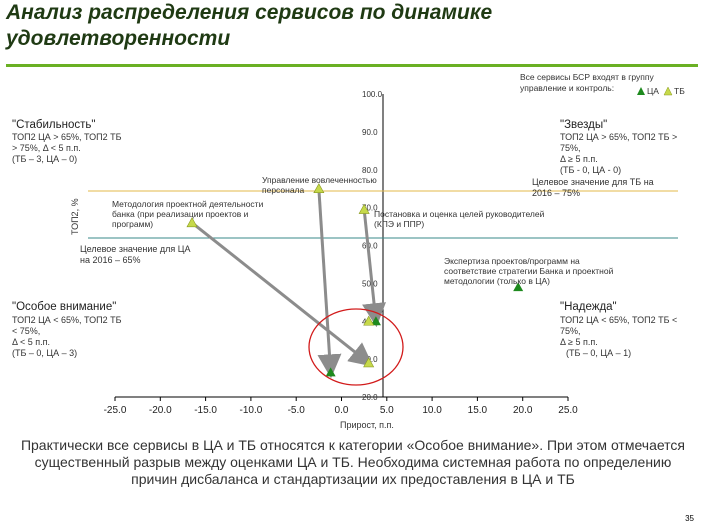  I want to click on x-tick-label: 5.0, so click(387, 410).